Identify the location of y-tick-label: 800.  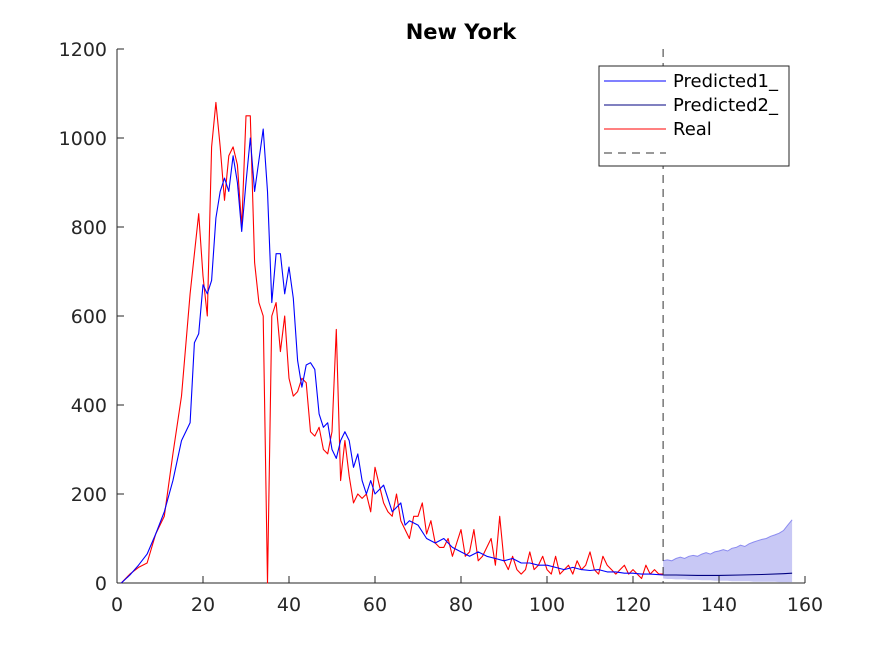
(89, 228).